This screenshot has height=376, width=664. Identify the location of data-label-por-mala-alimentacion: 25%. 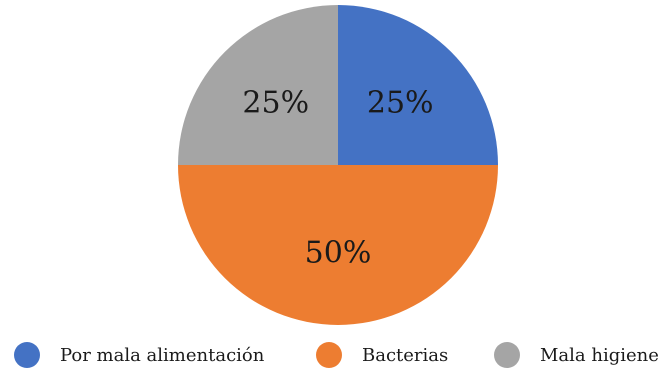
(400, 102).